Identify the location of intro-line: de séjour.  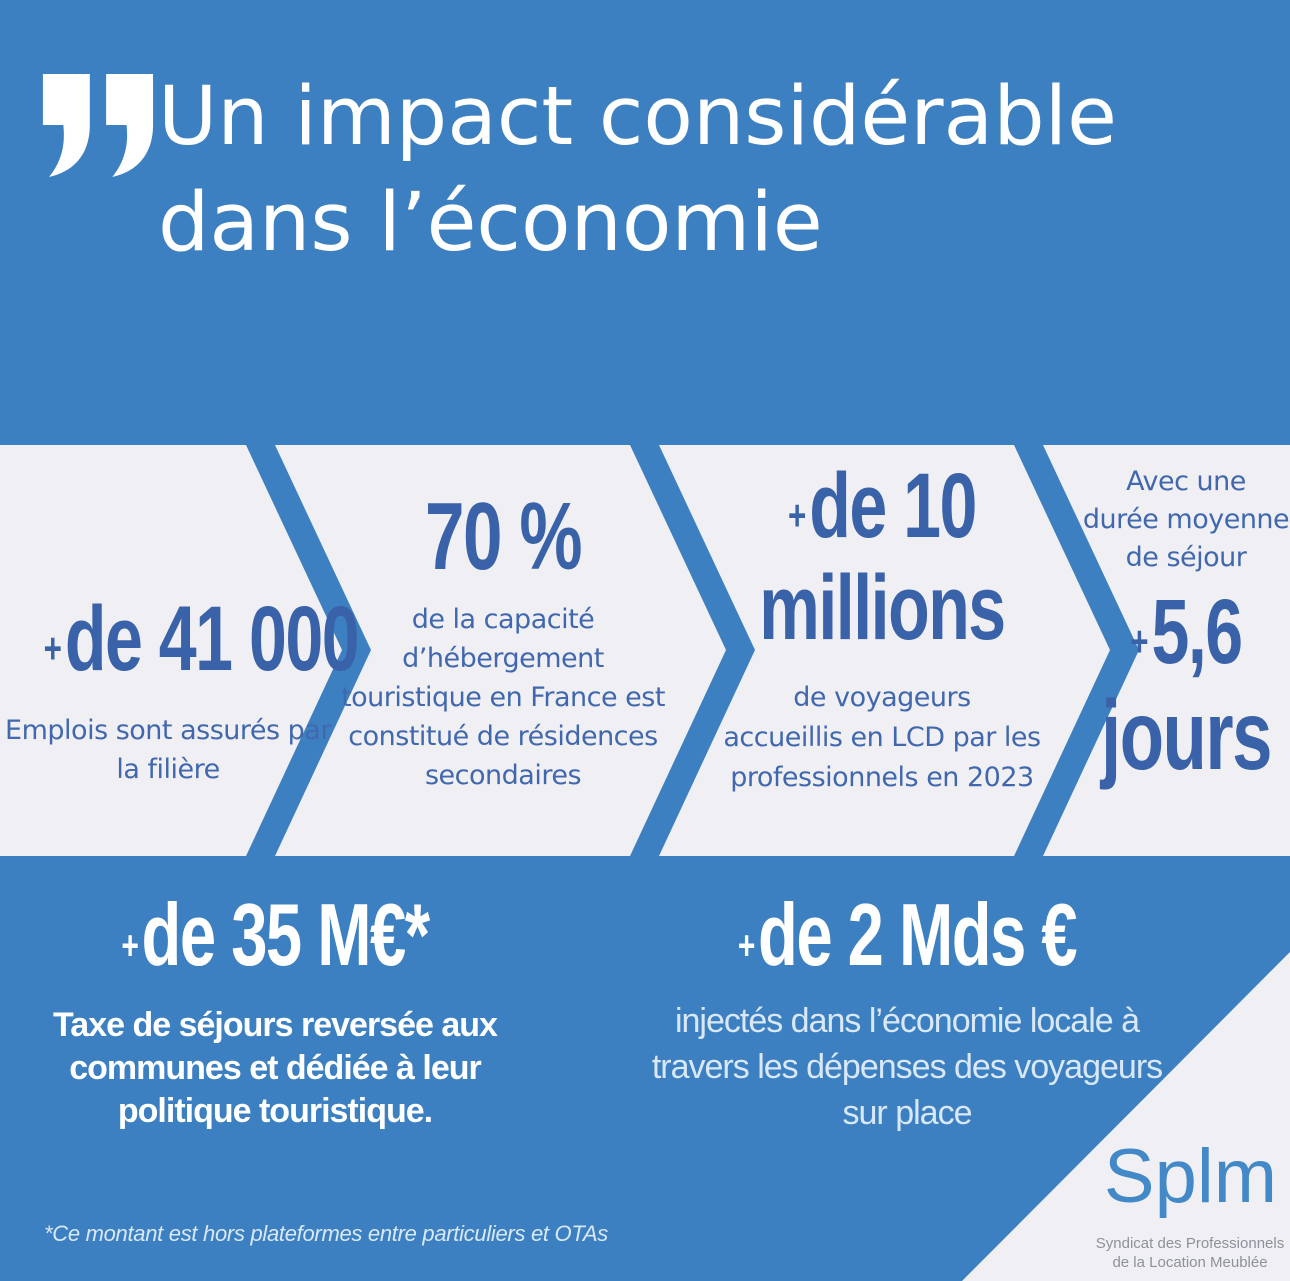
(1186, 557).